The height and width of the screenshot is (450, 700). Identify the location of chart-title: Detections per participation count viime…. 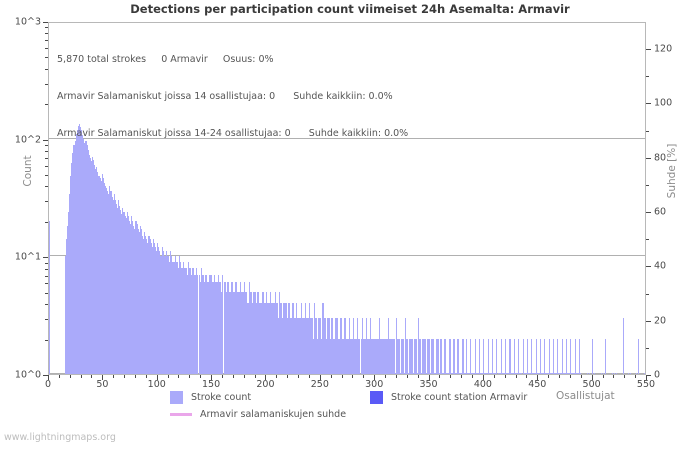
(350, 9).